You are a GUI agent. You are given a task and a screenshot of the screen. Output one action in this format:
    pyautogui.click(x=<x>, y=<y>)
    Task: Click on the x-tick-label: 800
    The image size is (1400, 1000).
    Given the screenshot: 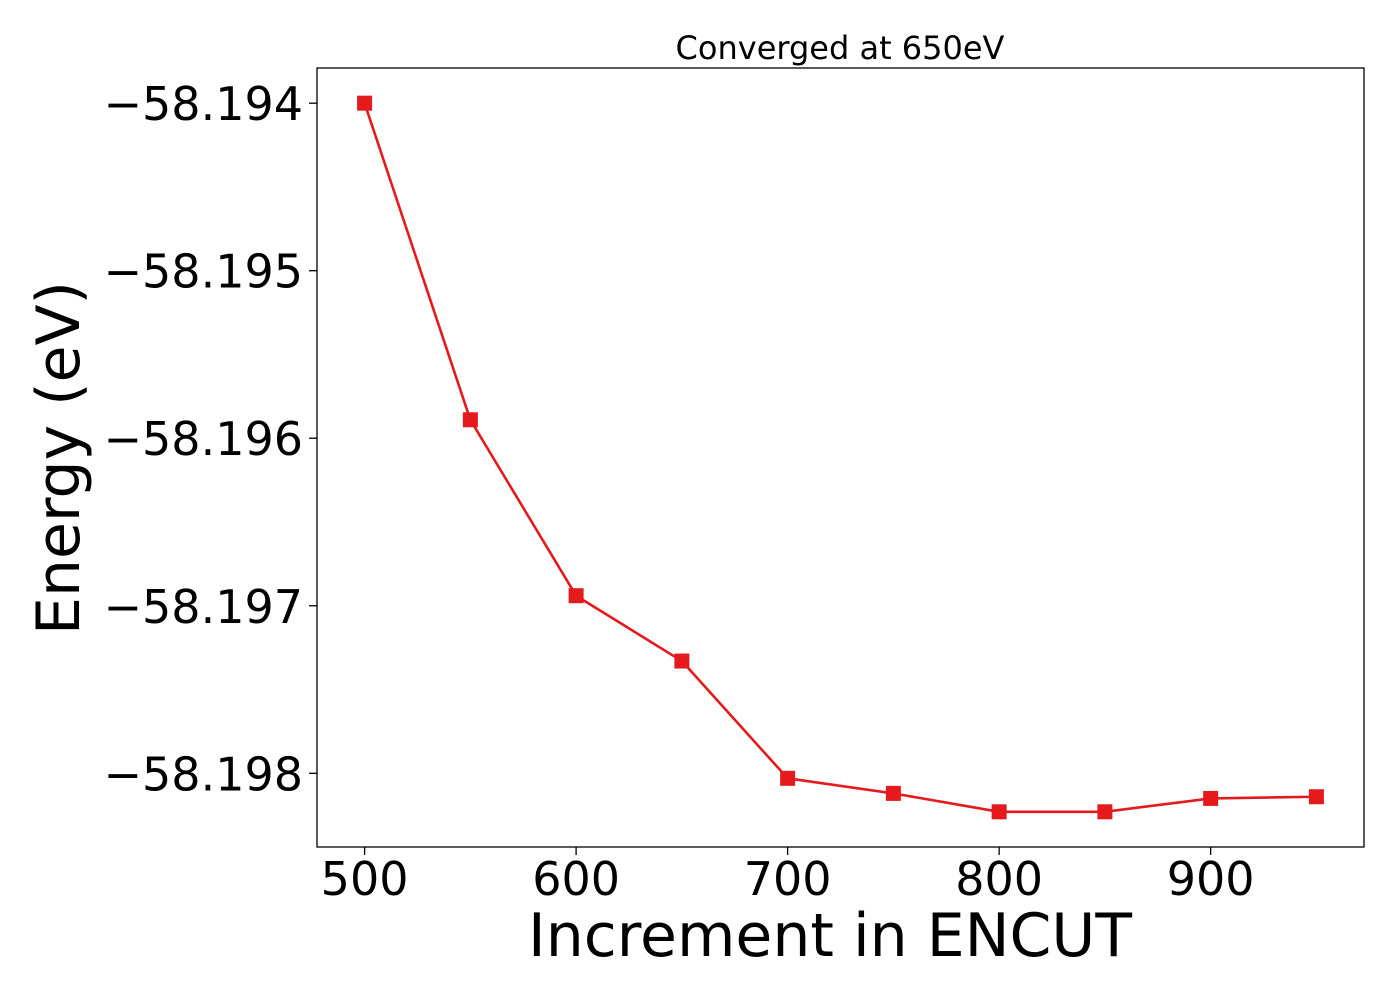 What is the action you would take?
    pyautogui.click(x=999, y=879)
    